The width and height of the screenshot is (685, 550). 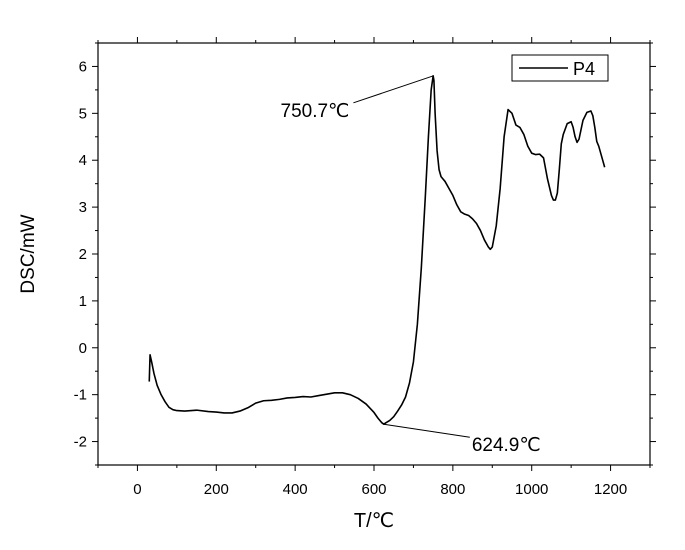 What do you see at coordinates (80, 395) in the screenshot?
I see `y-tick-label: -1` at bounding box center [80, 395].